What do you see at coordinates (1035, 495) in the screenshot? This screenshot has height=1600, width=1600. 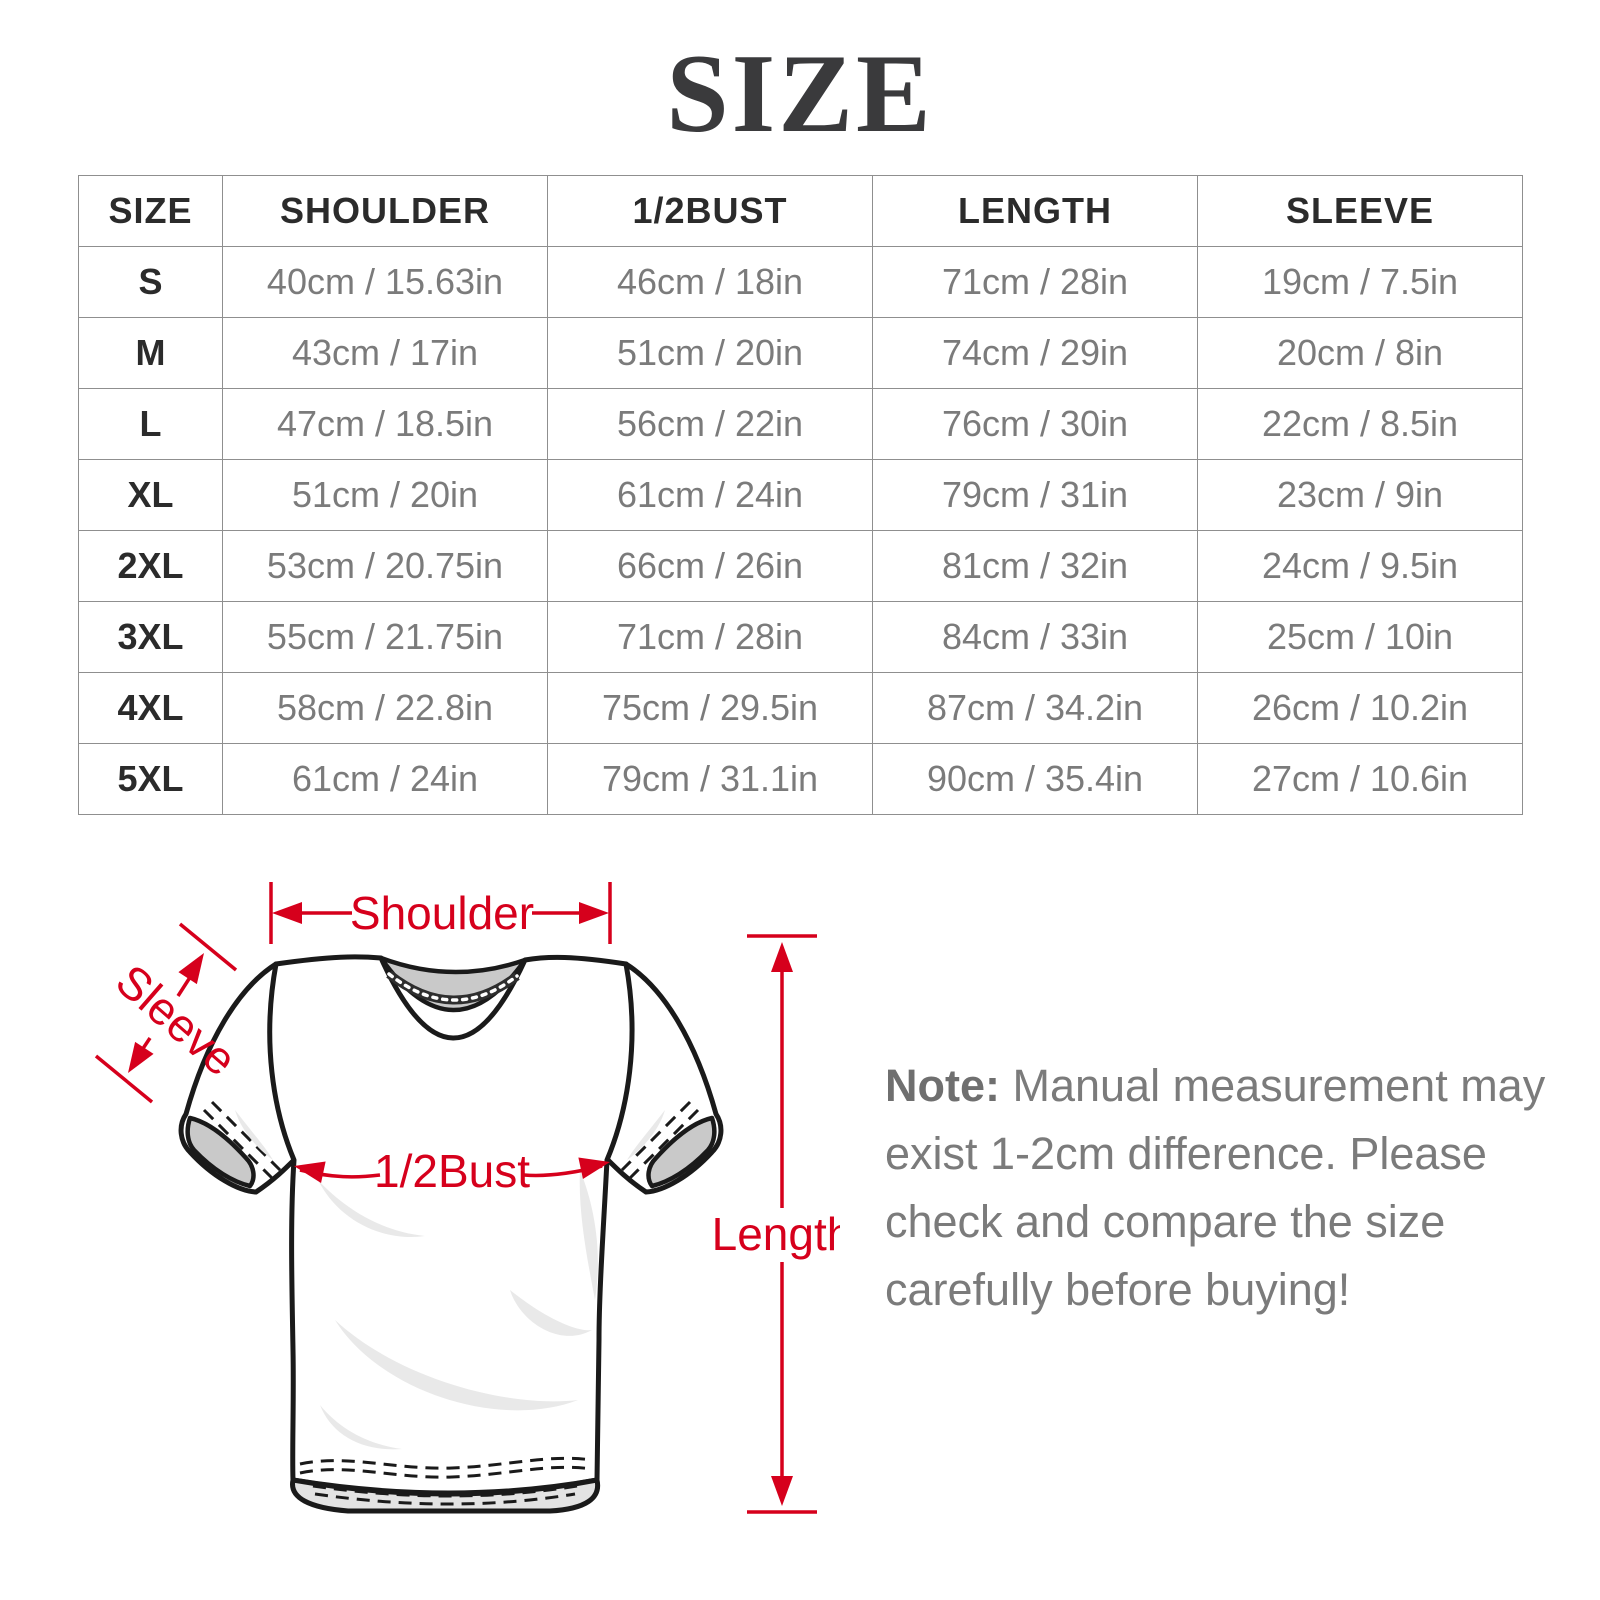 I see `measurement-cell: 79cm / 31in` at bounding box center [1035, 495].